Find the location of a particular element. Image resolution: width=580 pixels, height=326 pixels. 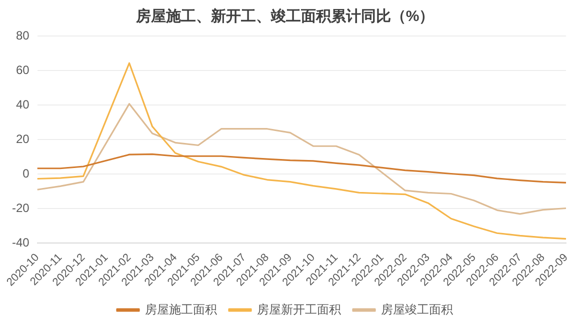

y-tick-label: 0 is located at coordinates (26, 173).